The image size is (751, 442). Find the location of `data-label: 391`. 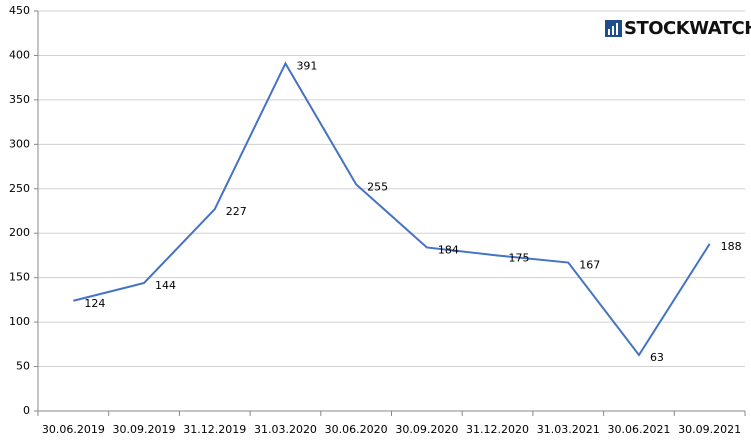

data-label: 391 is located at coordinates (306, 65).